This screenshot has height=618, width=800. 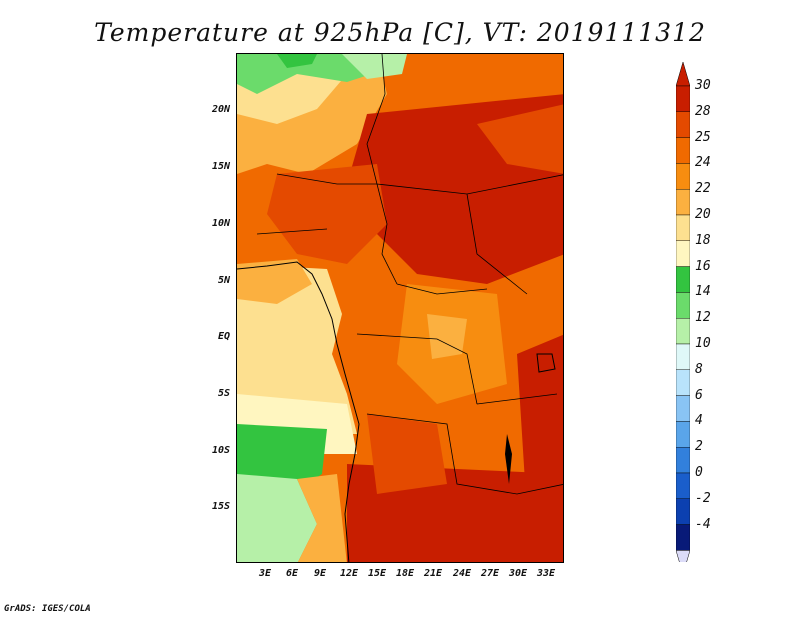 What do you see at coordinates (703, 318) in the screenshot?
I see `colorbar-level-label: 12` at bounding box center [703, 318].